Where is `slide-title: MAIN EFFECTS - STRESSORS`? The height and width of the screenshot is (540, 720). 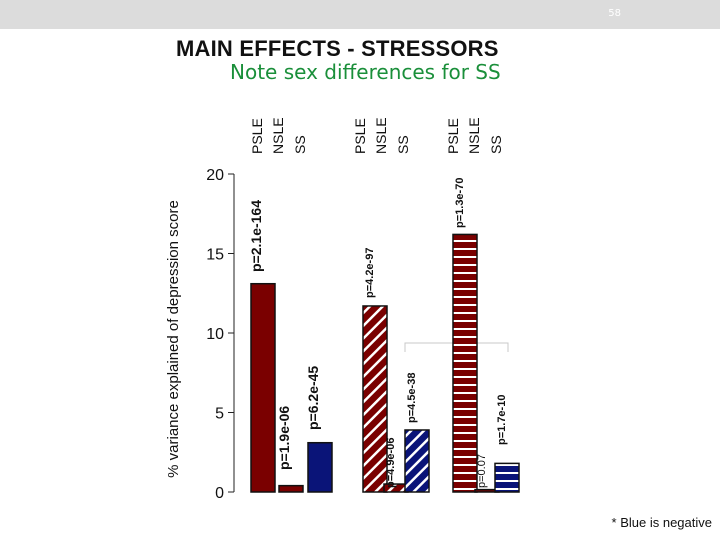 slide-title: MAIN EFFECTS - STRESSORS is located at coordinates (337, 48).